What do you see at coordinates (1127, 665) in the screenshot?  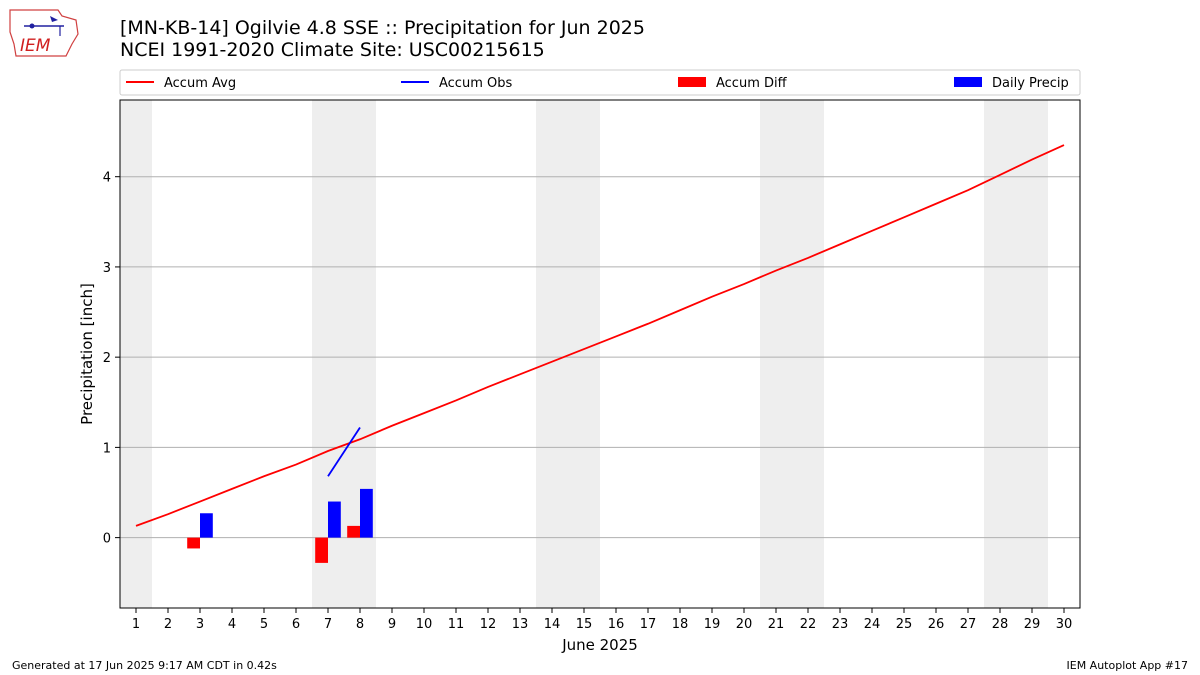 I see `app-credit: IEM Autoplot App #17` at bounding box center [1127, 665].